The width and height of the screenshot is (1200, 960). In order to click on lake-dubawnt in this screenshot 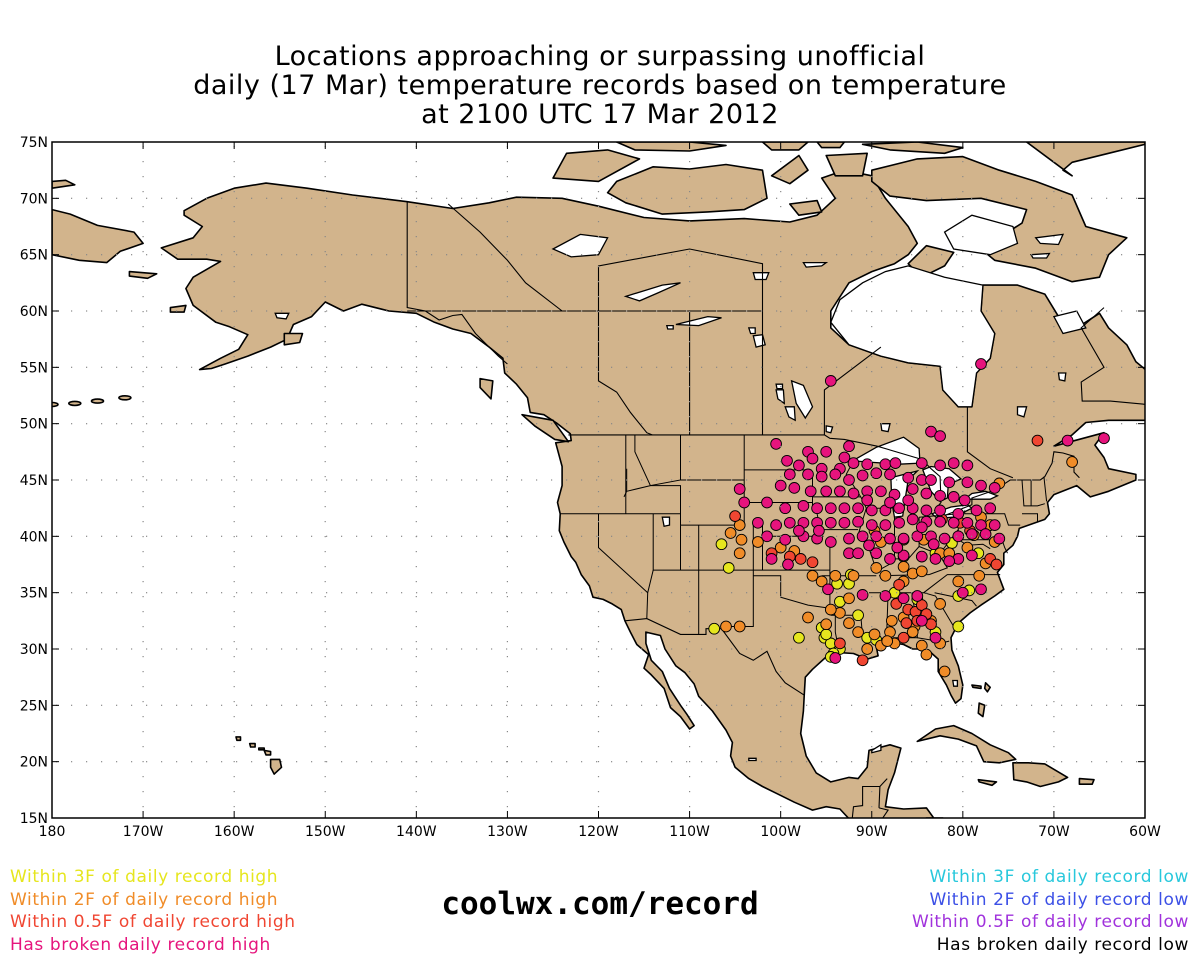, I will do `click(761, 276)`.